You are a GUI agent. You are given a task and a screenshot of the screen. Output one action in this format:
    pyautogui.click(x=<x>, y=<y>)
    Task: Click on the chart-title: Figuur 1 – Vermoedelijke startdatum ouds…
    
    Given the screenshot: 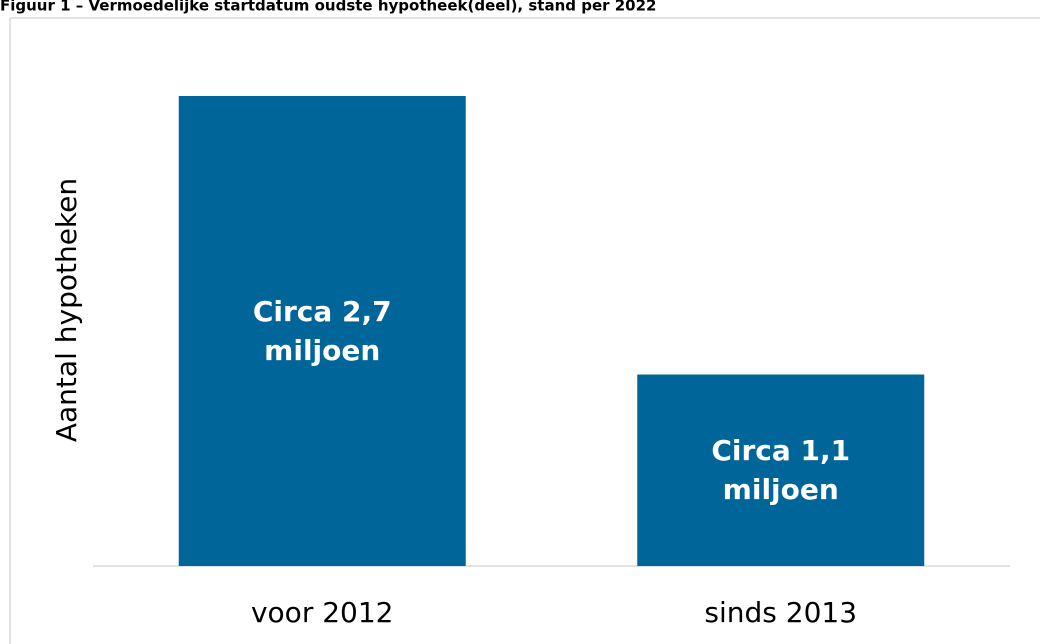 What is the action you would take?
    pyautogui.click(x=328, y=7)
    